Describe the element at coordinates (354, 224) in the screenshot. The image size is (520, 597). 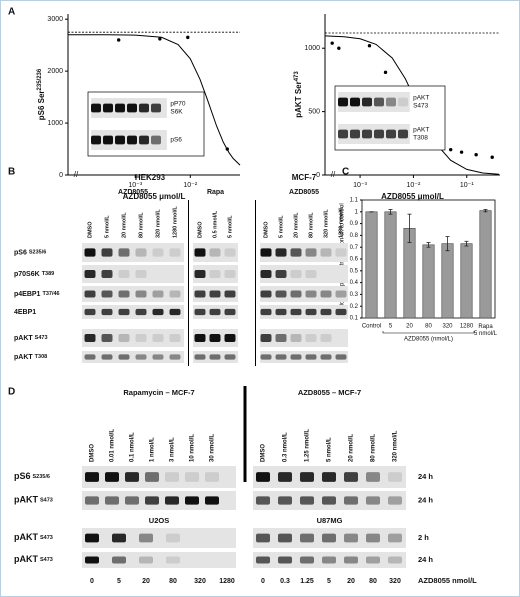
I see `y-tick-label: 0.9` at that location.